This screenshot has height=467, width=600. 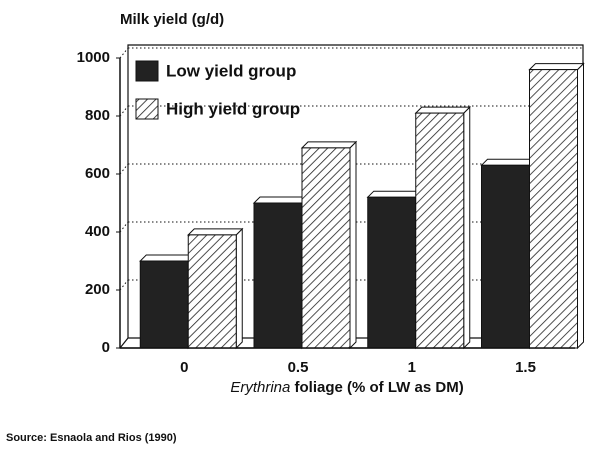 What do you see at coordinates (231, 70) in the screenshot?
I see `legend-label: Low yield group` at bounding box center [231, 70].